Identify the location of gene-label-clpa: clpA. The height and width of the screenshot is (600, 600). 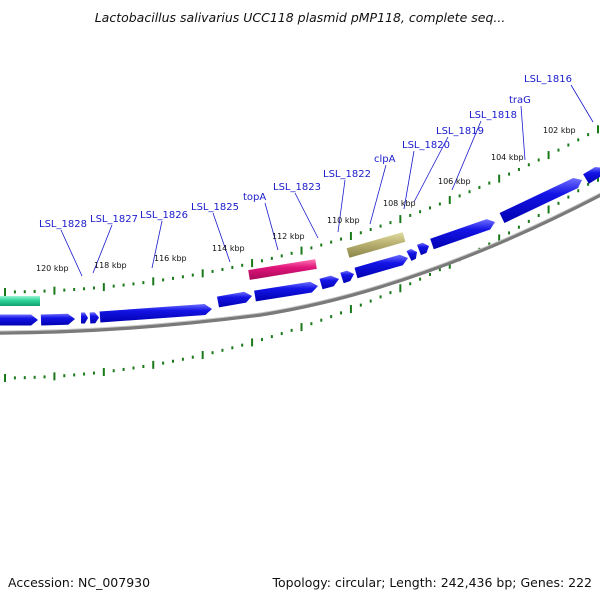
(385, 159).